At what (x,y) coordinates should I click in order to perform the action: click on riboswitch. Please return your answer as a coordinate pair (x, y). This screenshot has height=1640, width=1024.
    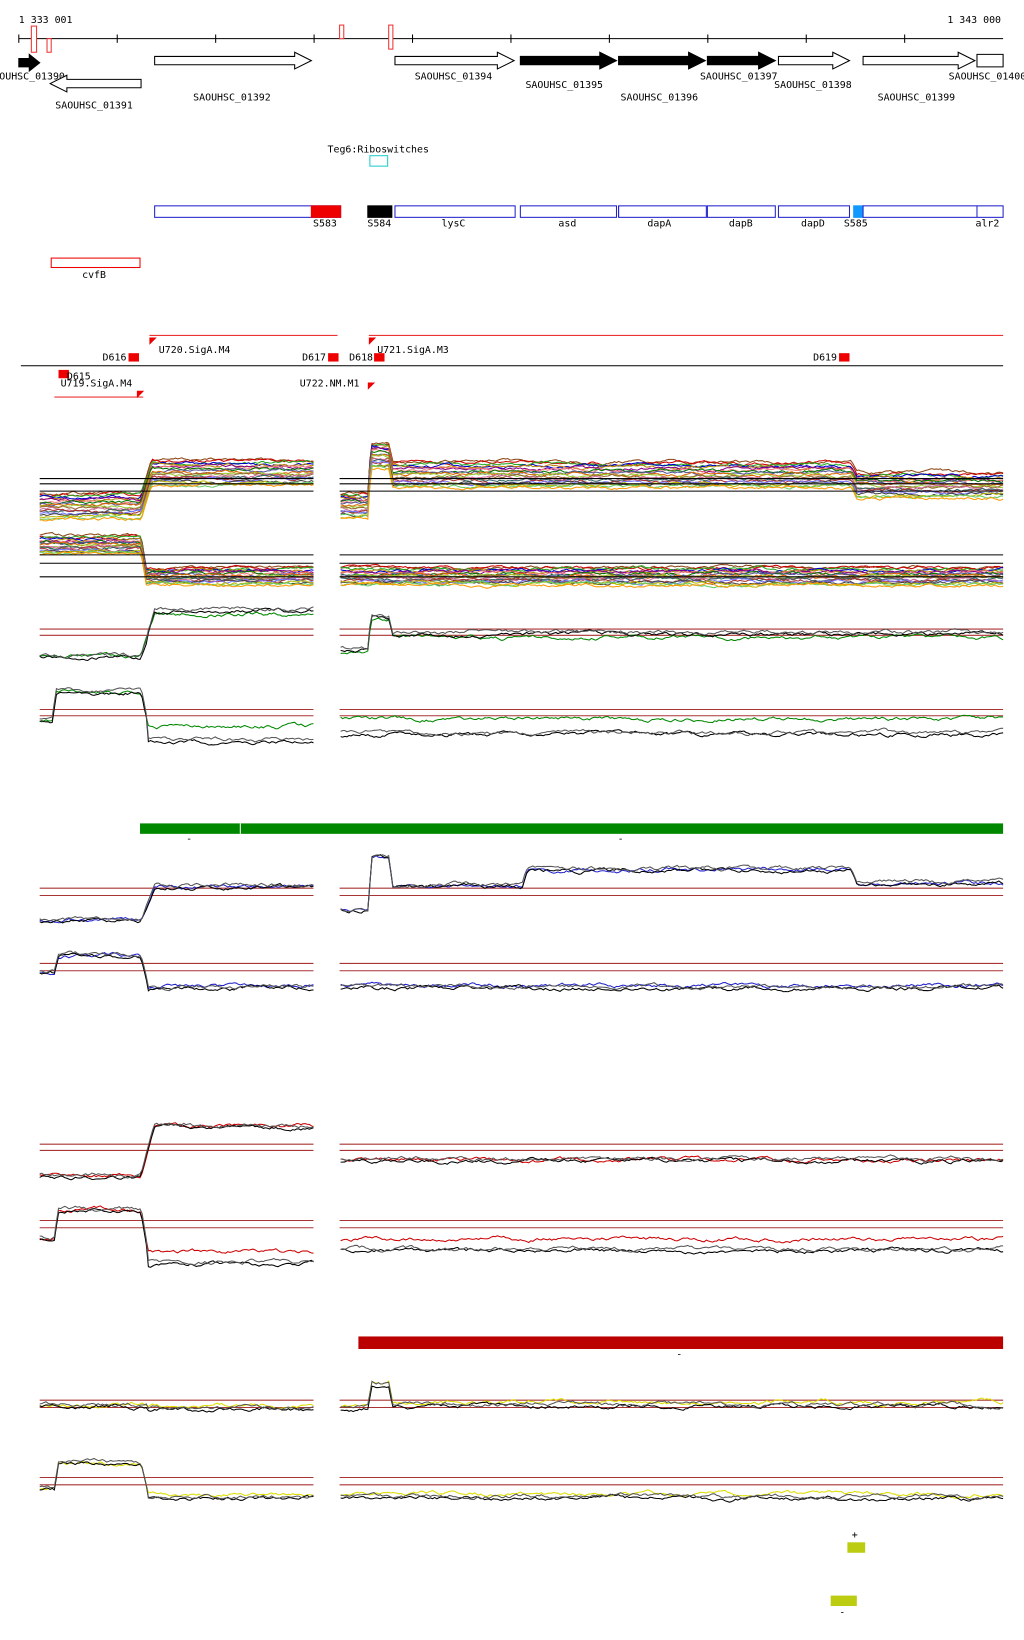
    Looking at the image, I should click on (379, 161).